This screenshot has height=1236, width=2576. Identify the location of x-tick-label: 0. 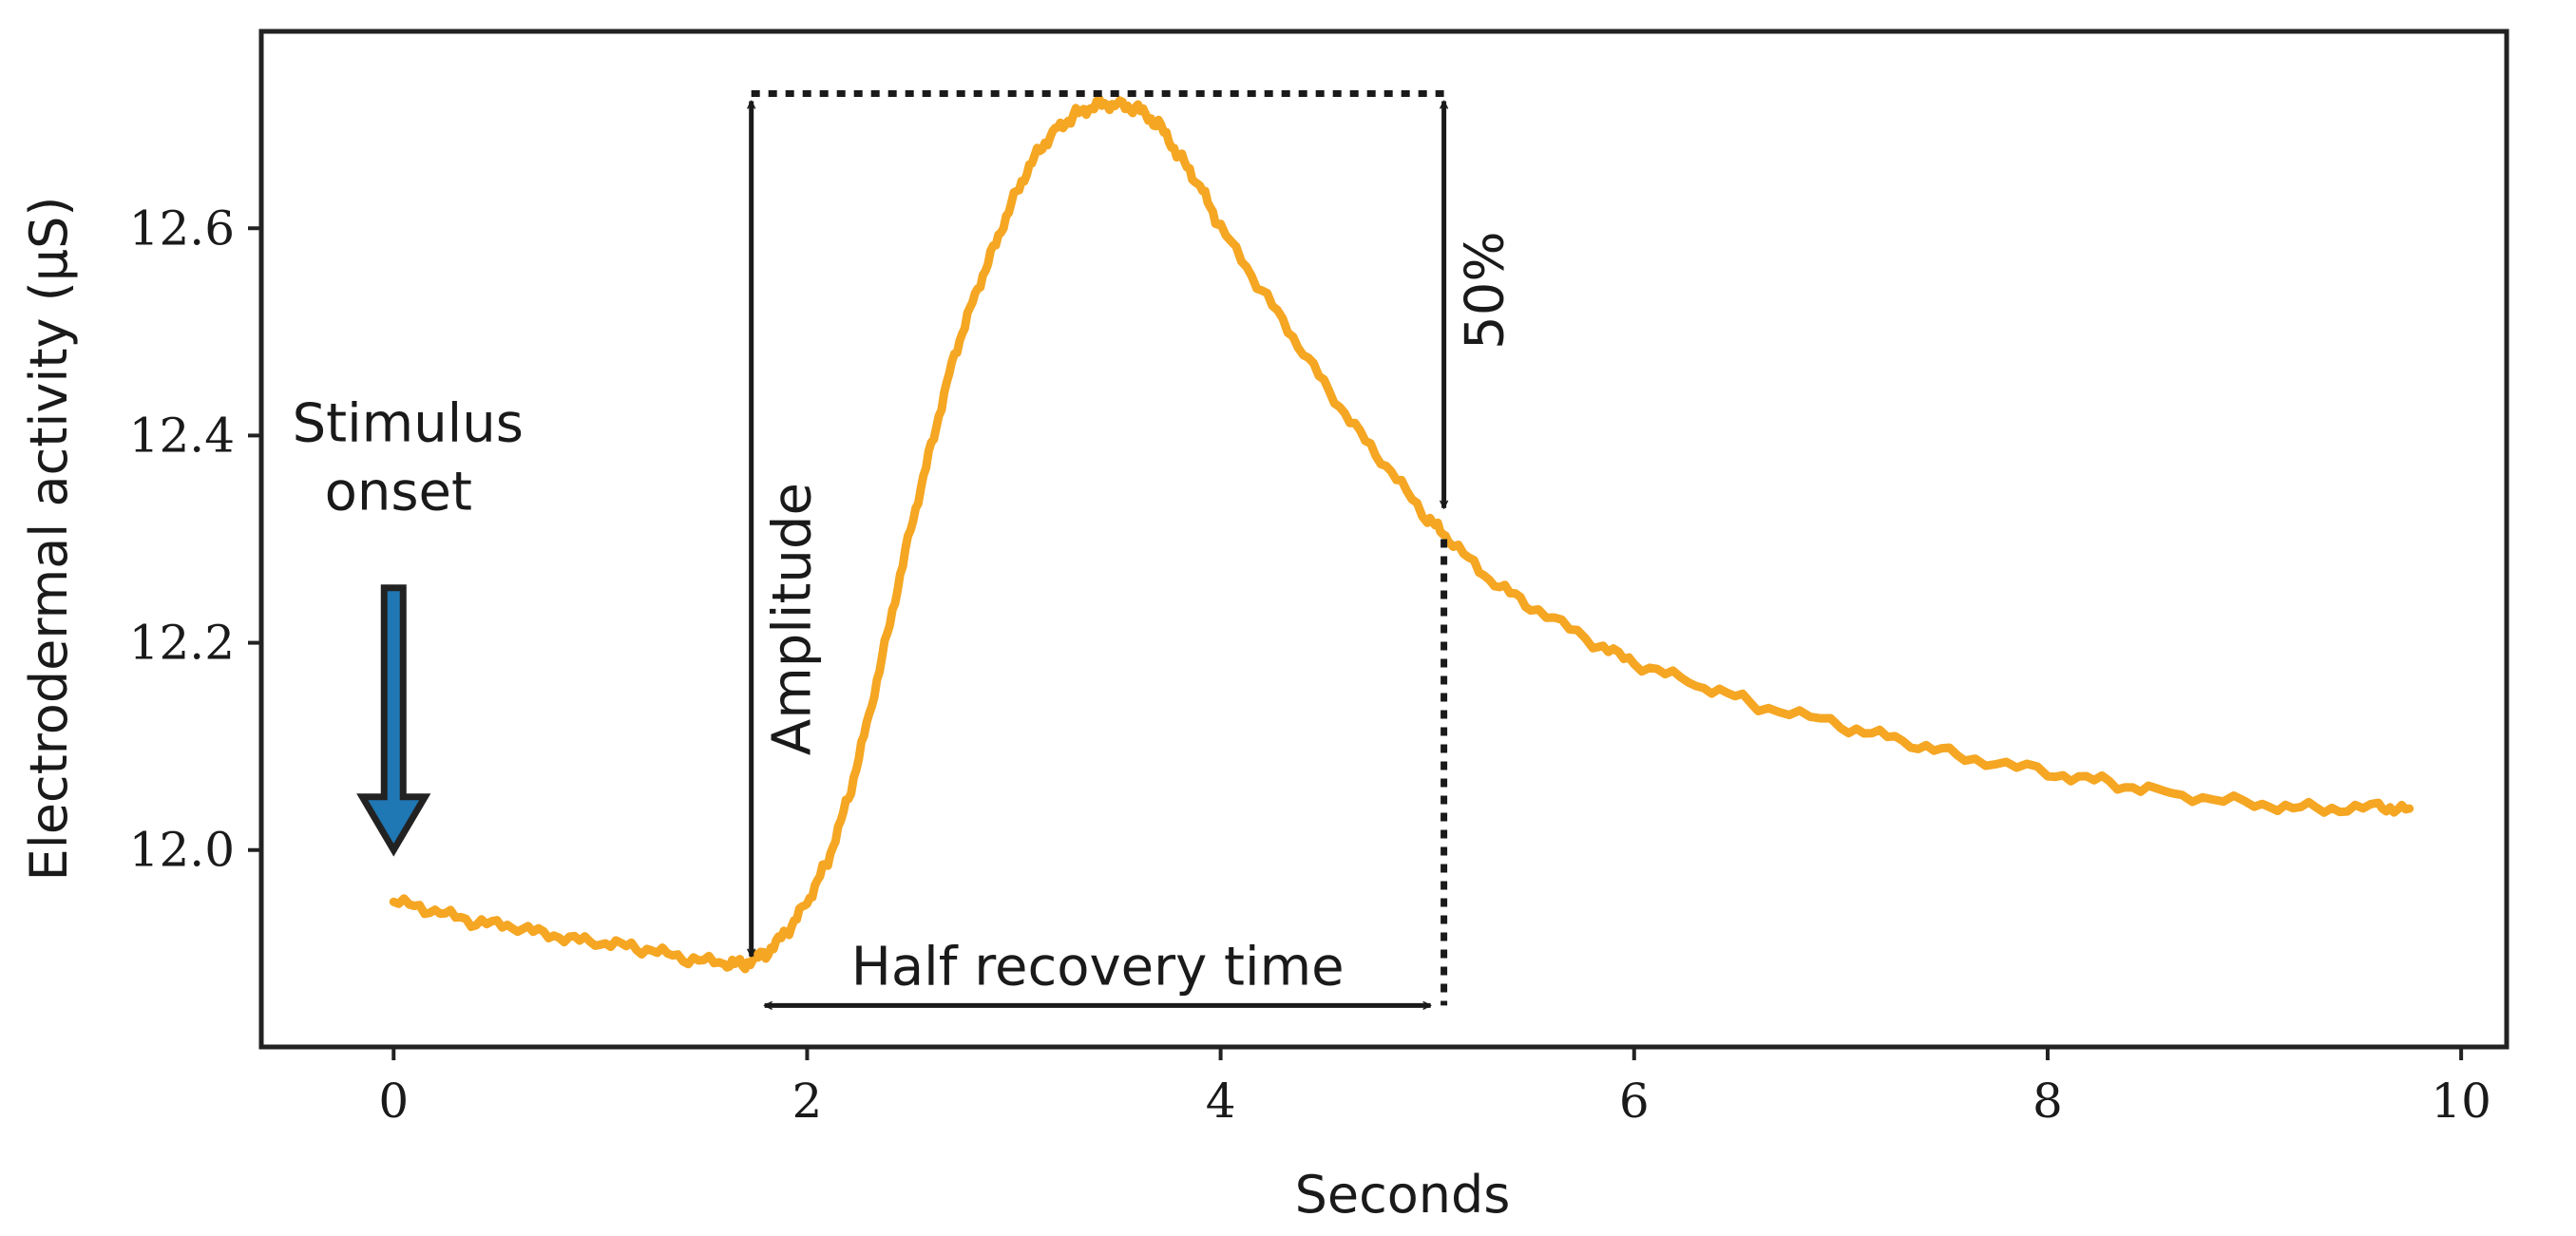
(393, 1101).